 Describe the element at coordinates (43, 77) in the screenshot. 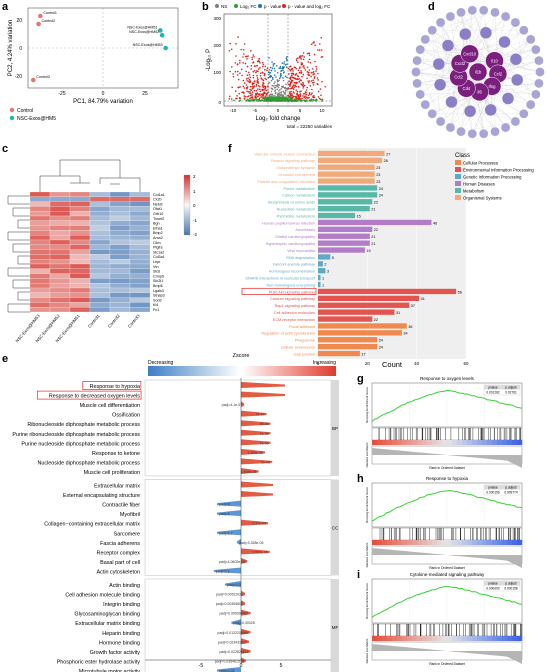

I see `pca-point-label: Control3` at that location.